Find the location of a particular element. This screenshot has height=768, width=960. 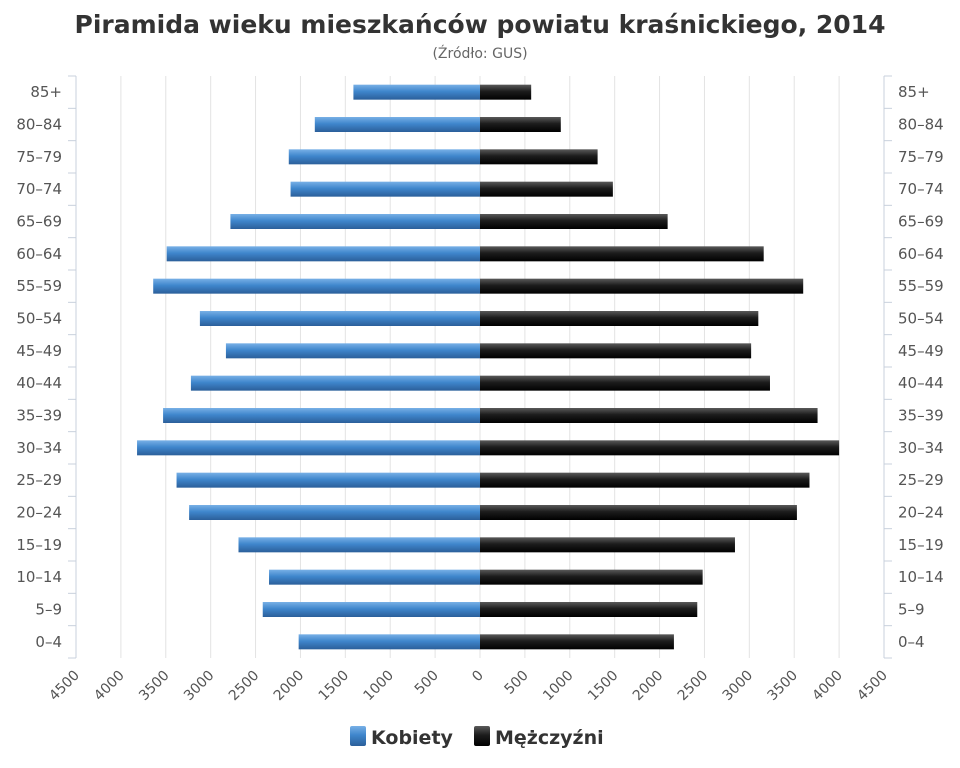

category-label-right: 60–64 is located at coordinates (921, 254).